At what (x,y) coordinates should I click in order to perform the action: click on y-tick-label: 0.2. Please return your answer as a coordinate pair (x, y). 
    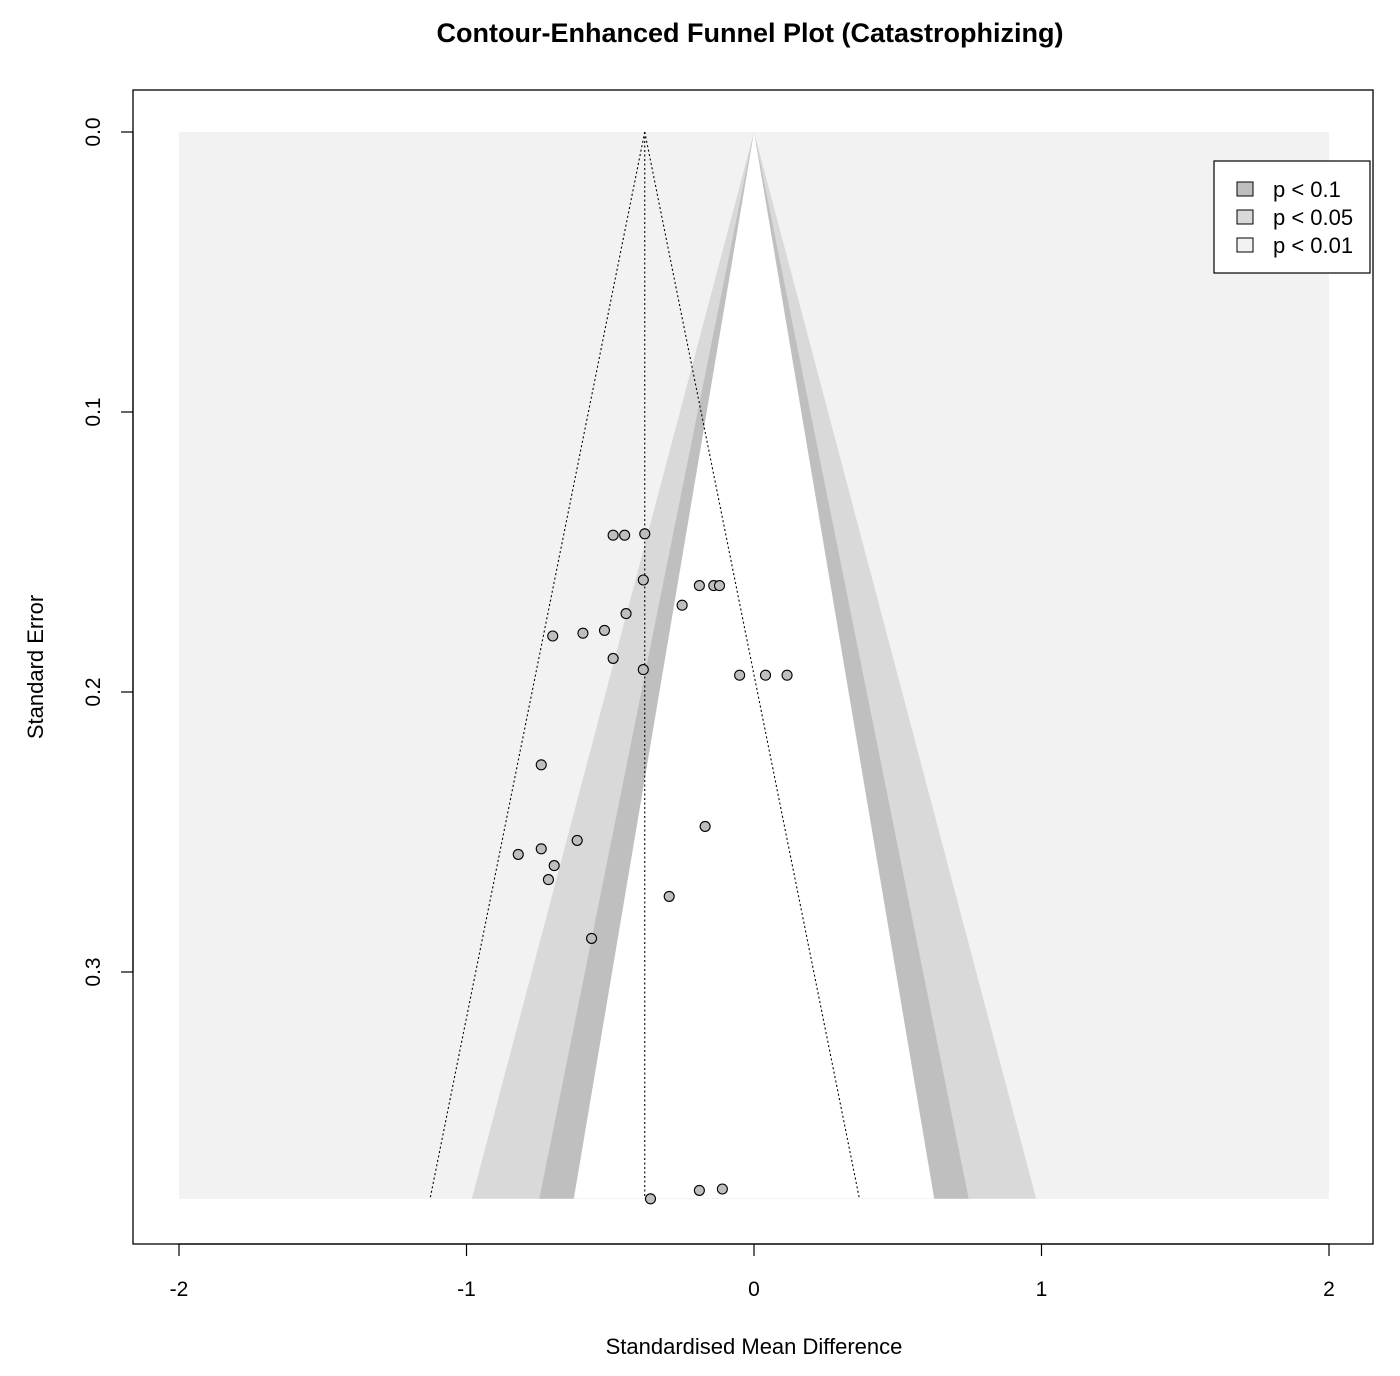
    Looking at the image, I should click on (93, 691).